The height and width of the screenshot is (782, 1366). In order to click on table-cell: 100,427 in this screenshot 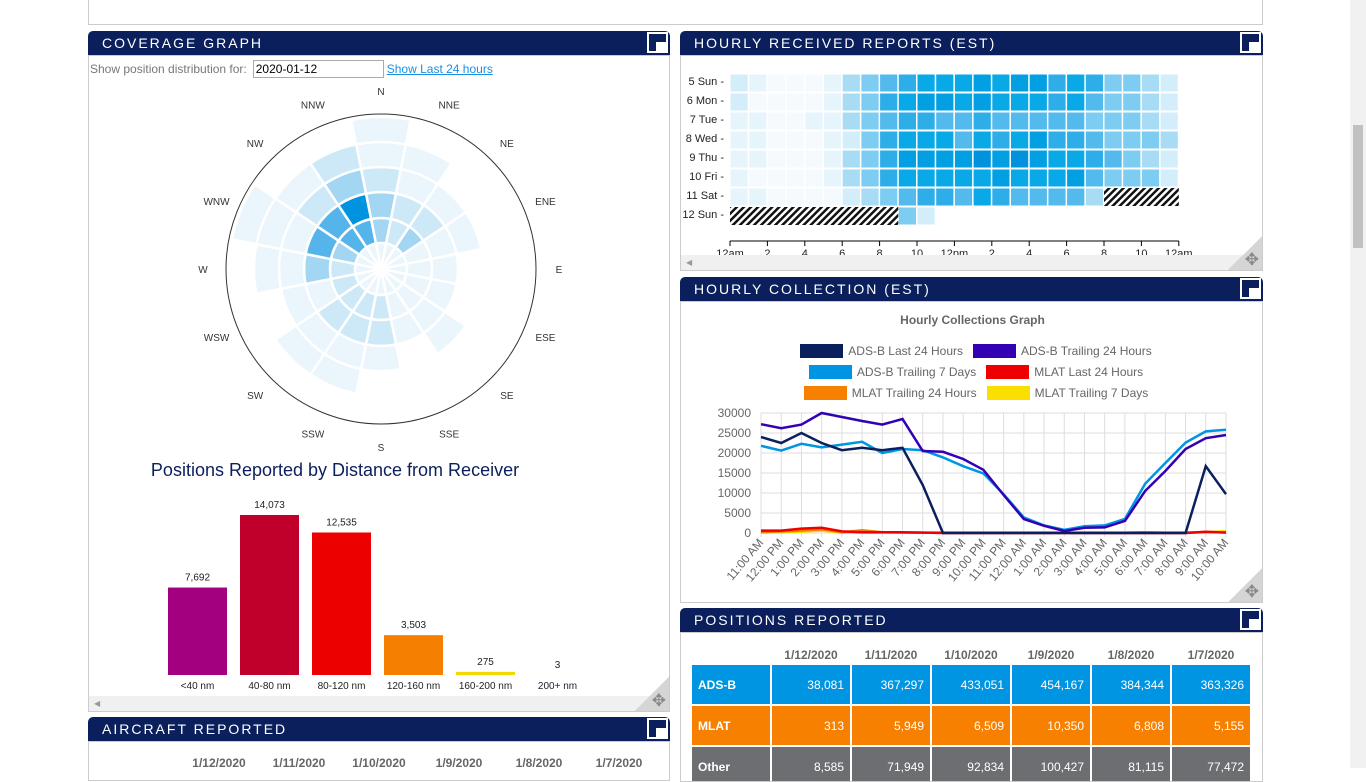, I will do `click(1051, 764)`.